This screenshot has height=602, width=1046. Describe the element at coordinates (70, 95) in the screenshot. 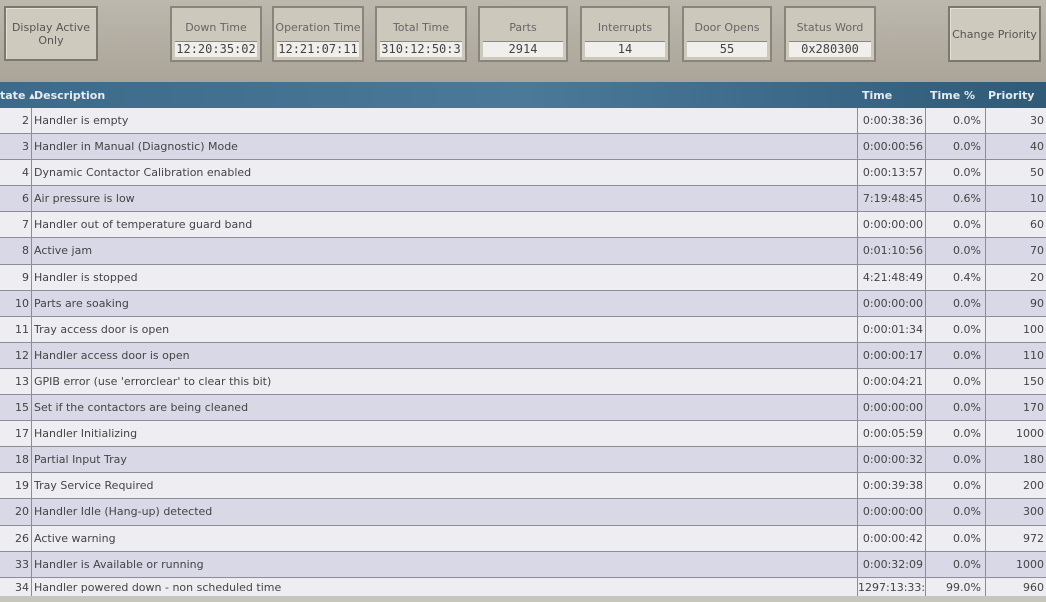

I see `header-description: Description` at that location.